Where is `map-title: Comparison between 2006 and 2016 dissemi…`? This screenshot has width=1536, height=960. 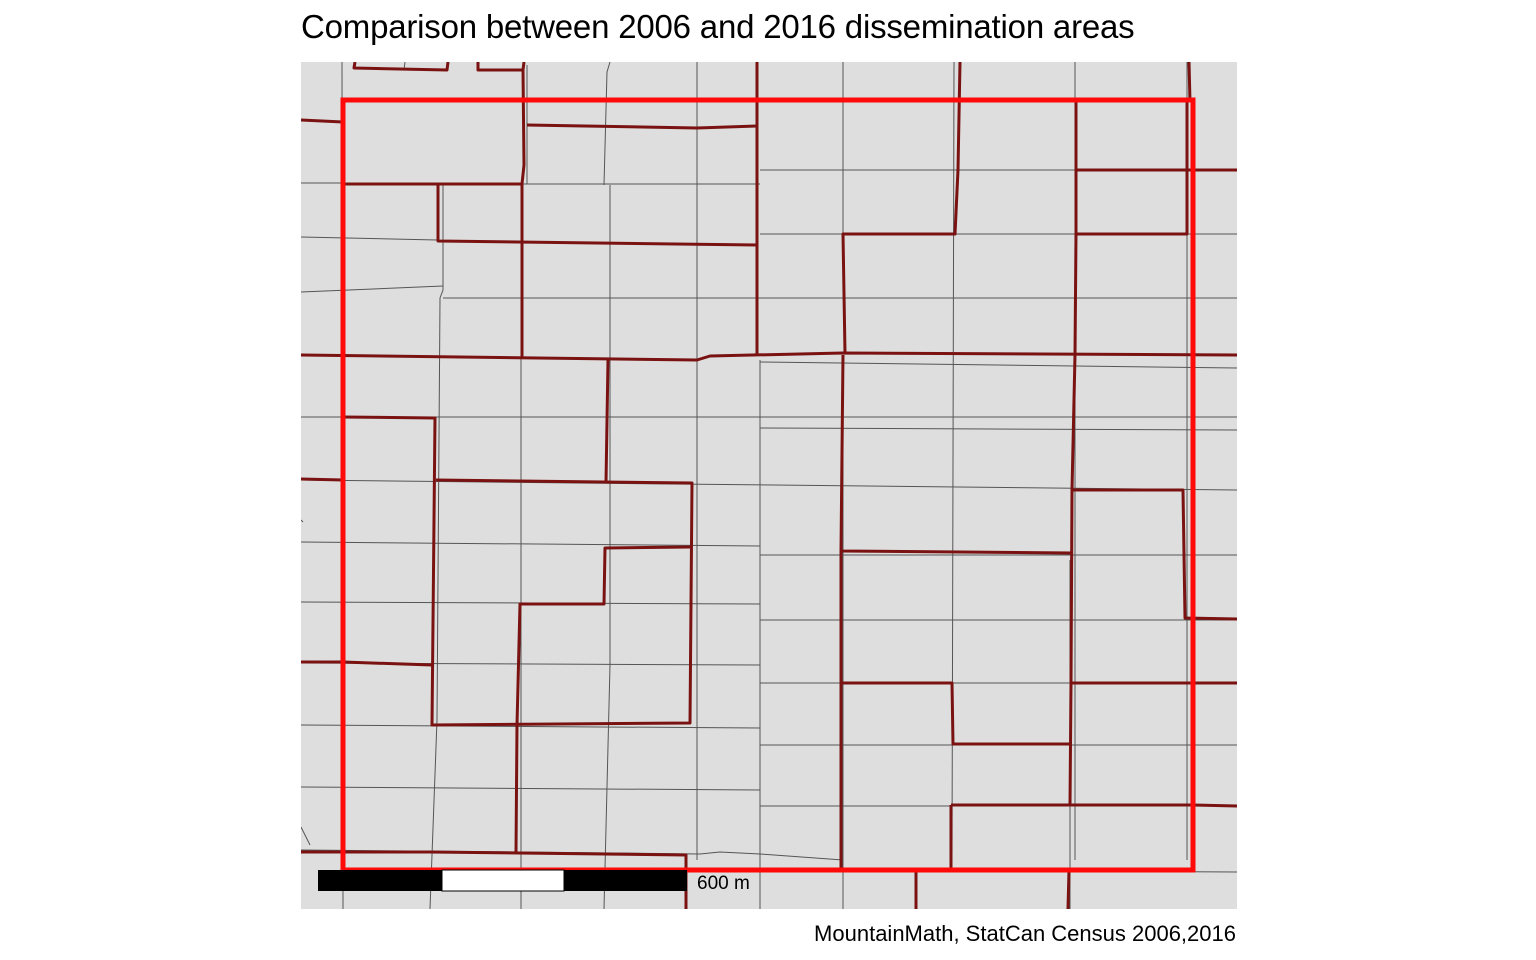 map-title: Comparison between 2006 and 2016 dissemi… is located at coordinates (718, 26).